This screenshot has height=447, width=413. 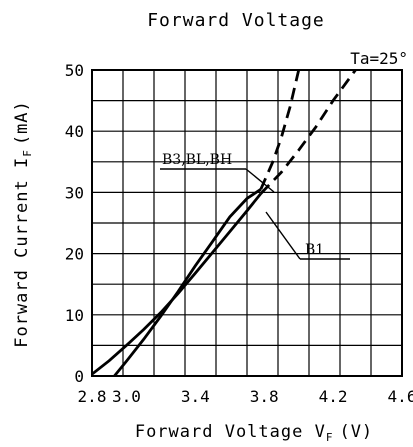 What do you see at coordinates (74, 192) in the screenshot?
I see `y-tick-label: 30` at bounding box center [74, 192].